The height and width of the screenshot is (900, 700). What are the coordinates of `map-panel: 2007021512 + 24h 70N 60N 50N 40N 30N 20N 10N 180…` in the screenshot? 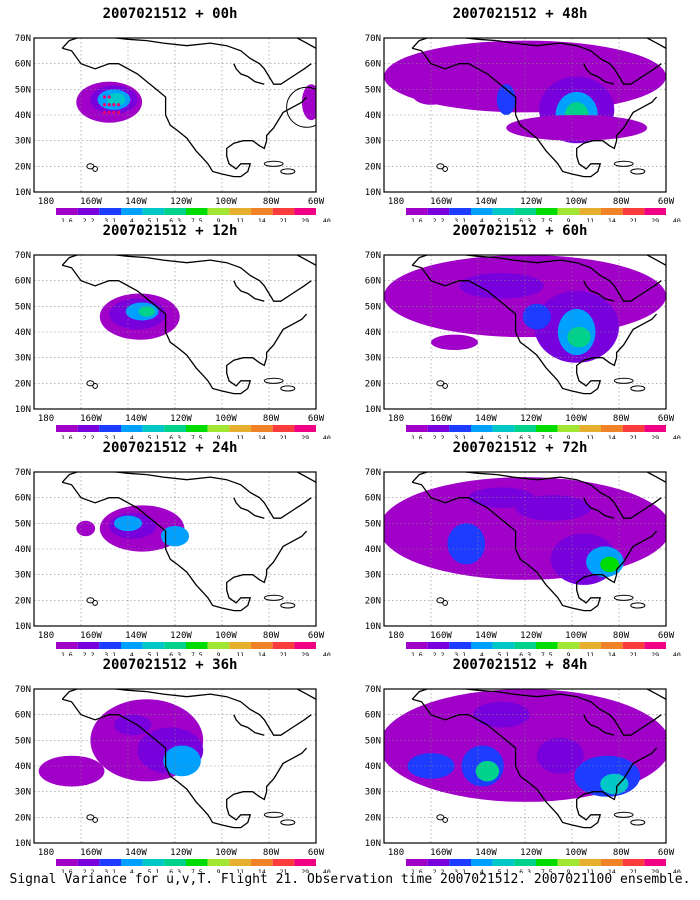 It's located at (170, 548).